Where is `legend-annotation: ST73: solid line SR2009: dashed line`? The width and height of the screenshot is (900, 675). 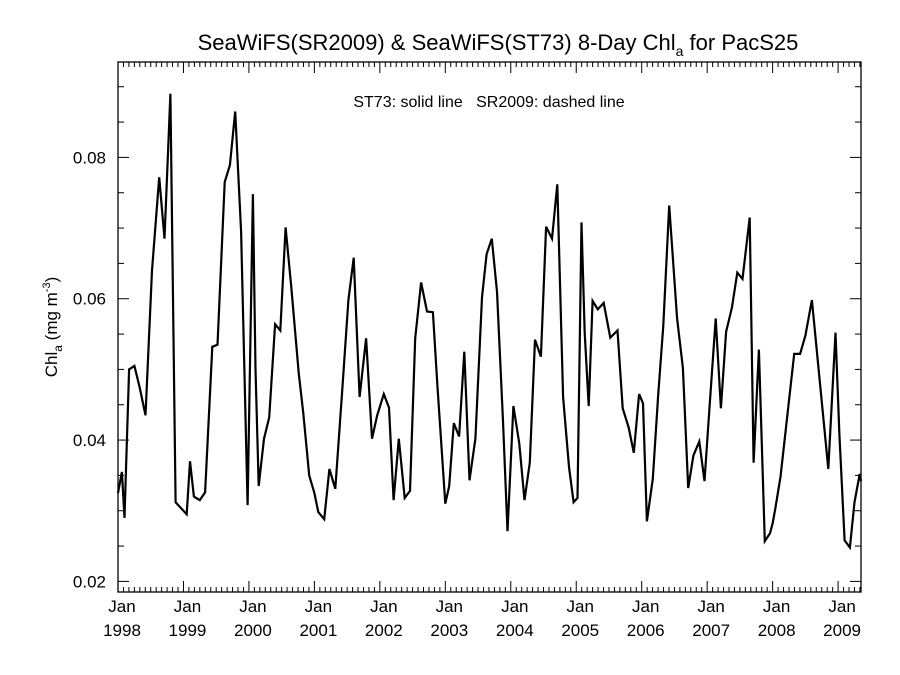
legend-annotation: ST73: solid line SR2009: dashed line is located at coordinates (488, 102).